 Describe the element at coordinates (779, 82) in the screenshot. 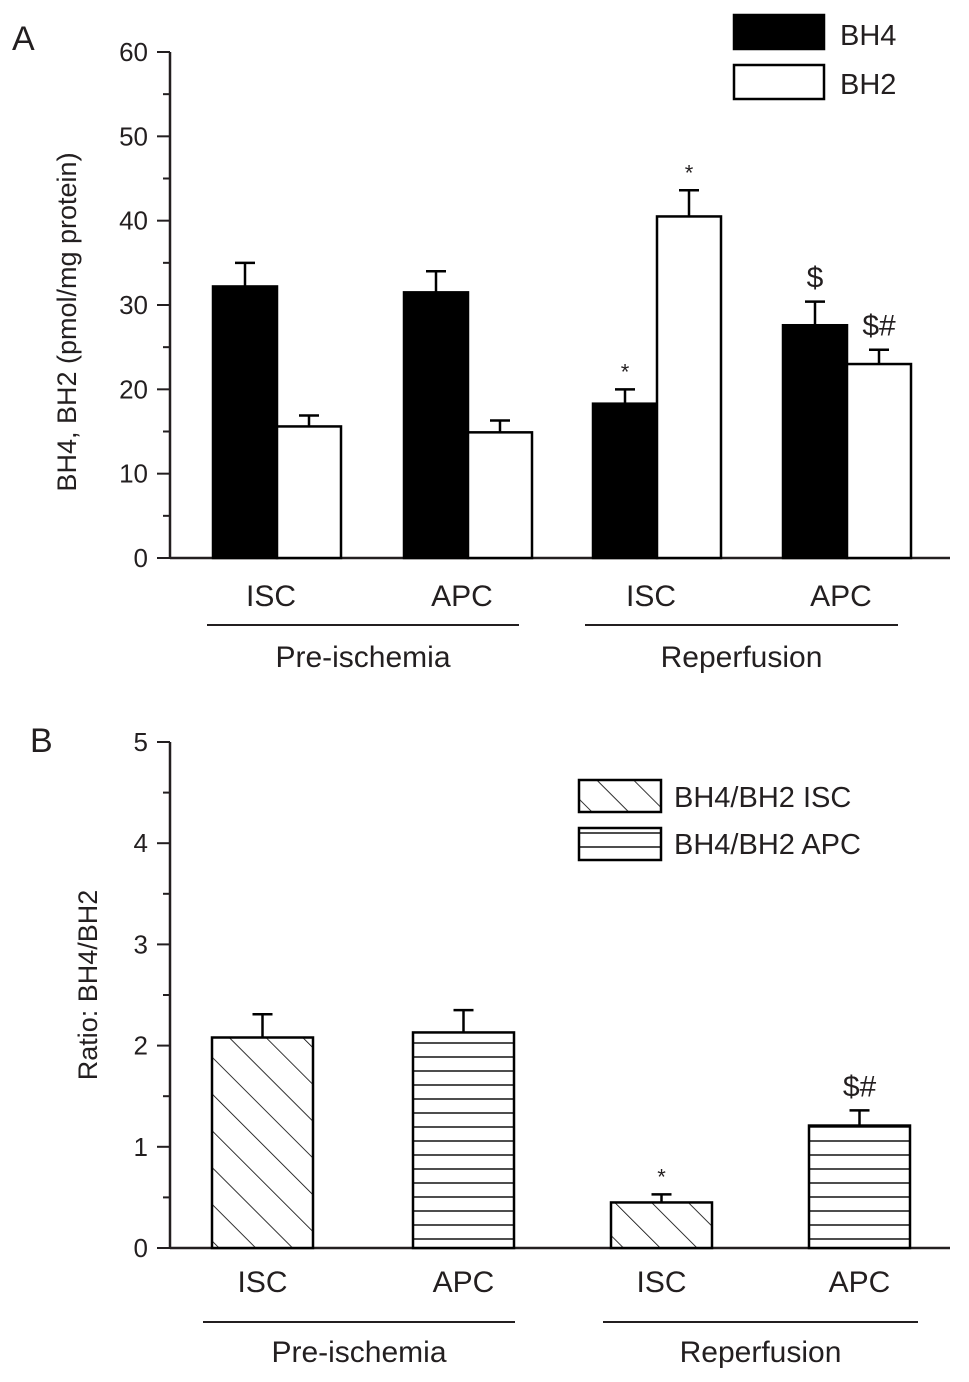

I see `legend-swatch-bh2` at that location.